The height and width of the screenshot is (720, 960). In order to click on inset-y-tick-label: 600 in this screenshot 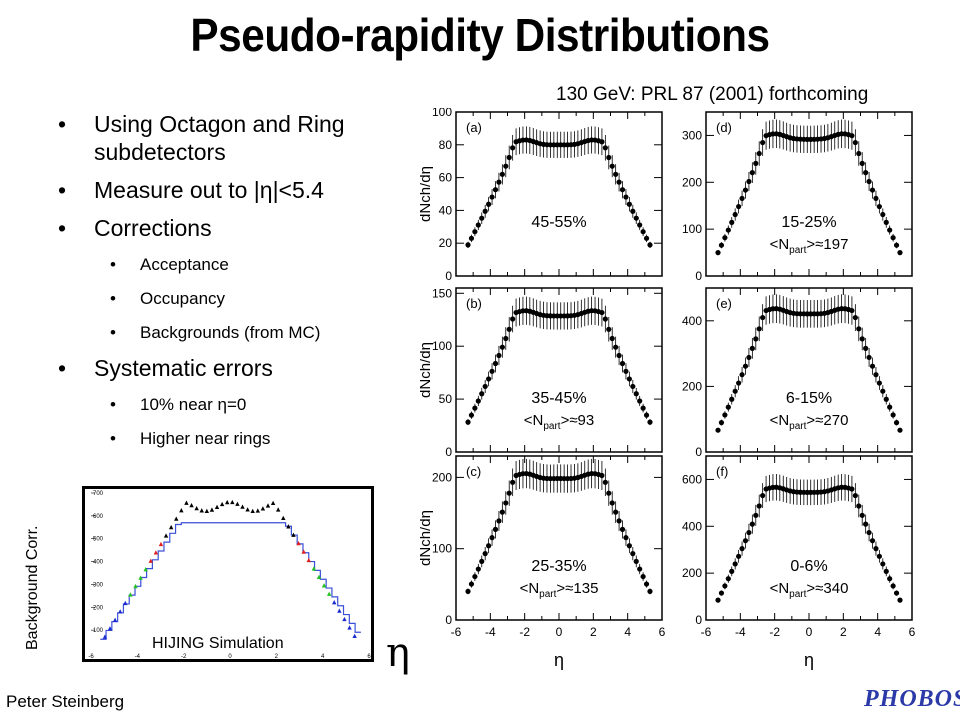, I will do `click(98, 517)`.